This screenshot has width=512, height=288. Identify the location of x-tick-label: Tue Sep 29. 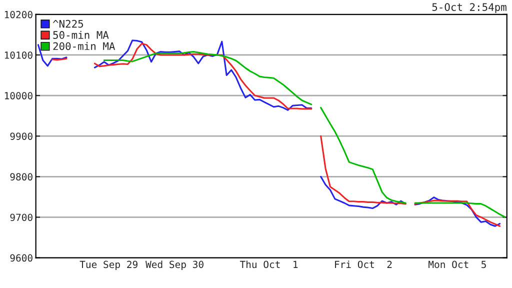
(109, 265).